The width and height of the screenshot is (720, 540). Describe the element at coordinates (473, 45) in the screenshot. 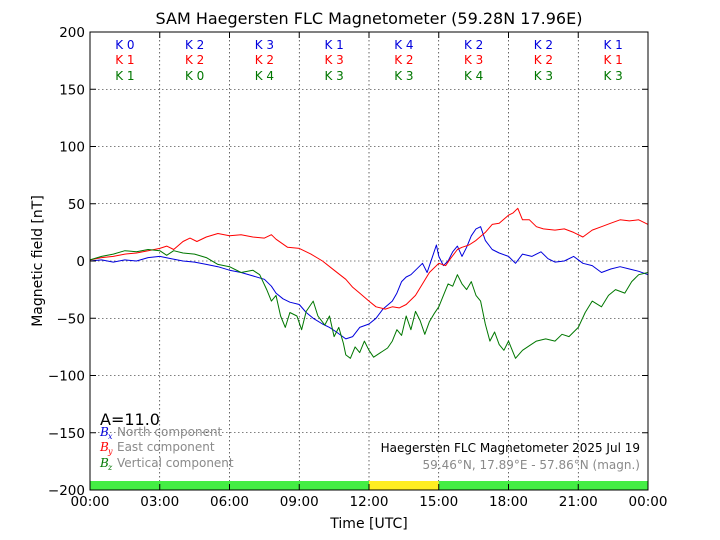

I see `k-index-x_component-5: K 2` at that location.